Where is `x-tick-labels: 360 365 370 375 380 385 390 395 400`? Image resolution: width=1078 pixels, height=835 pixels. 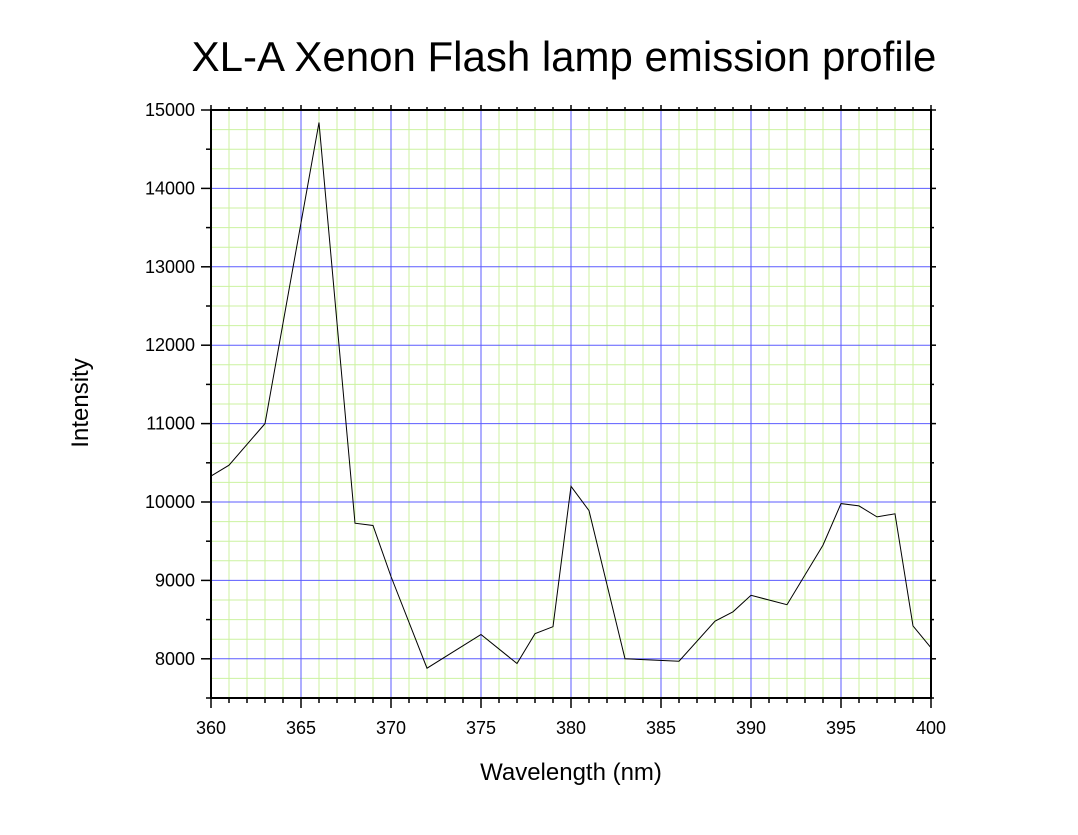 x-tick-labels: 360 365 370 375 380 385 390 395 400 is located at coordinates (571, 728).